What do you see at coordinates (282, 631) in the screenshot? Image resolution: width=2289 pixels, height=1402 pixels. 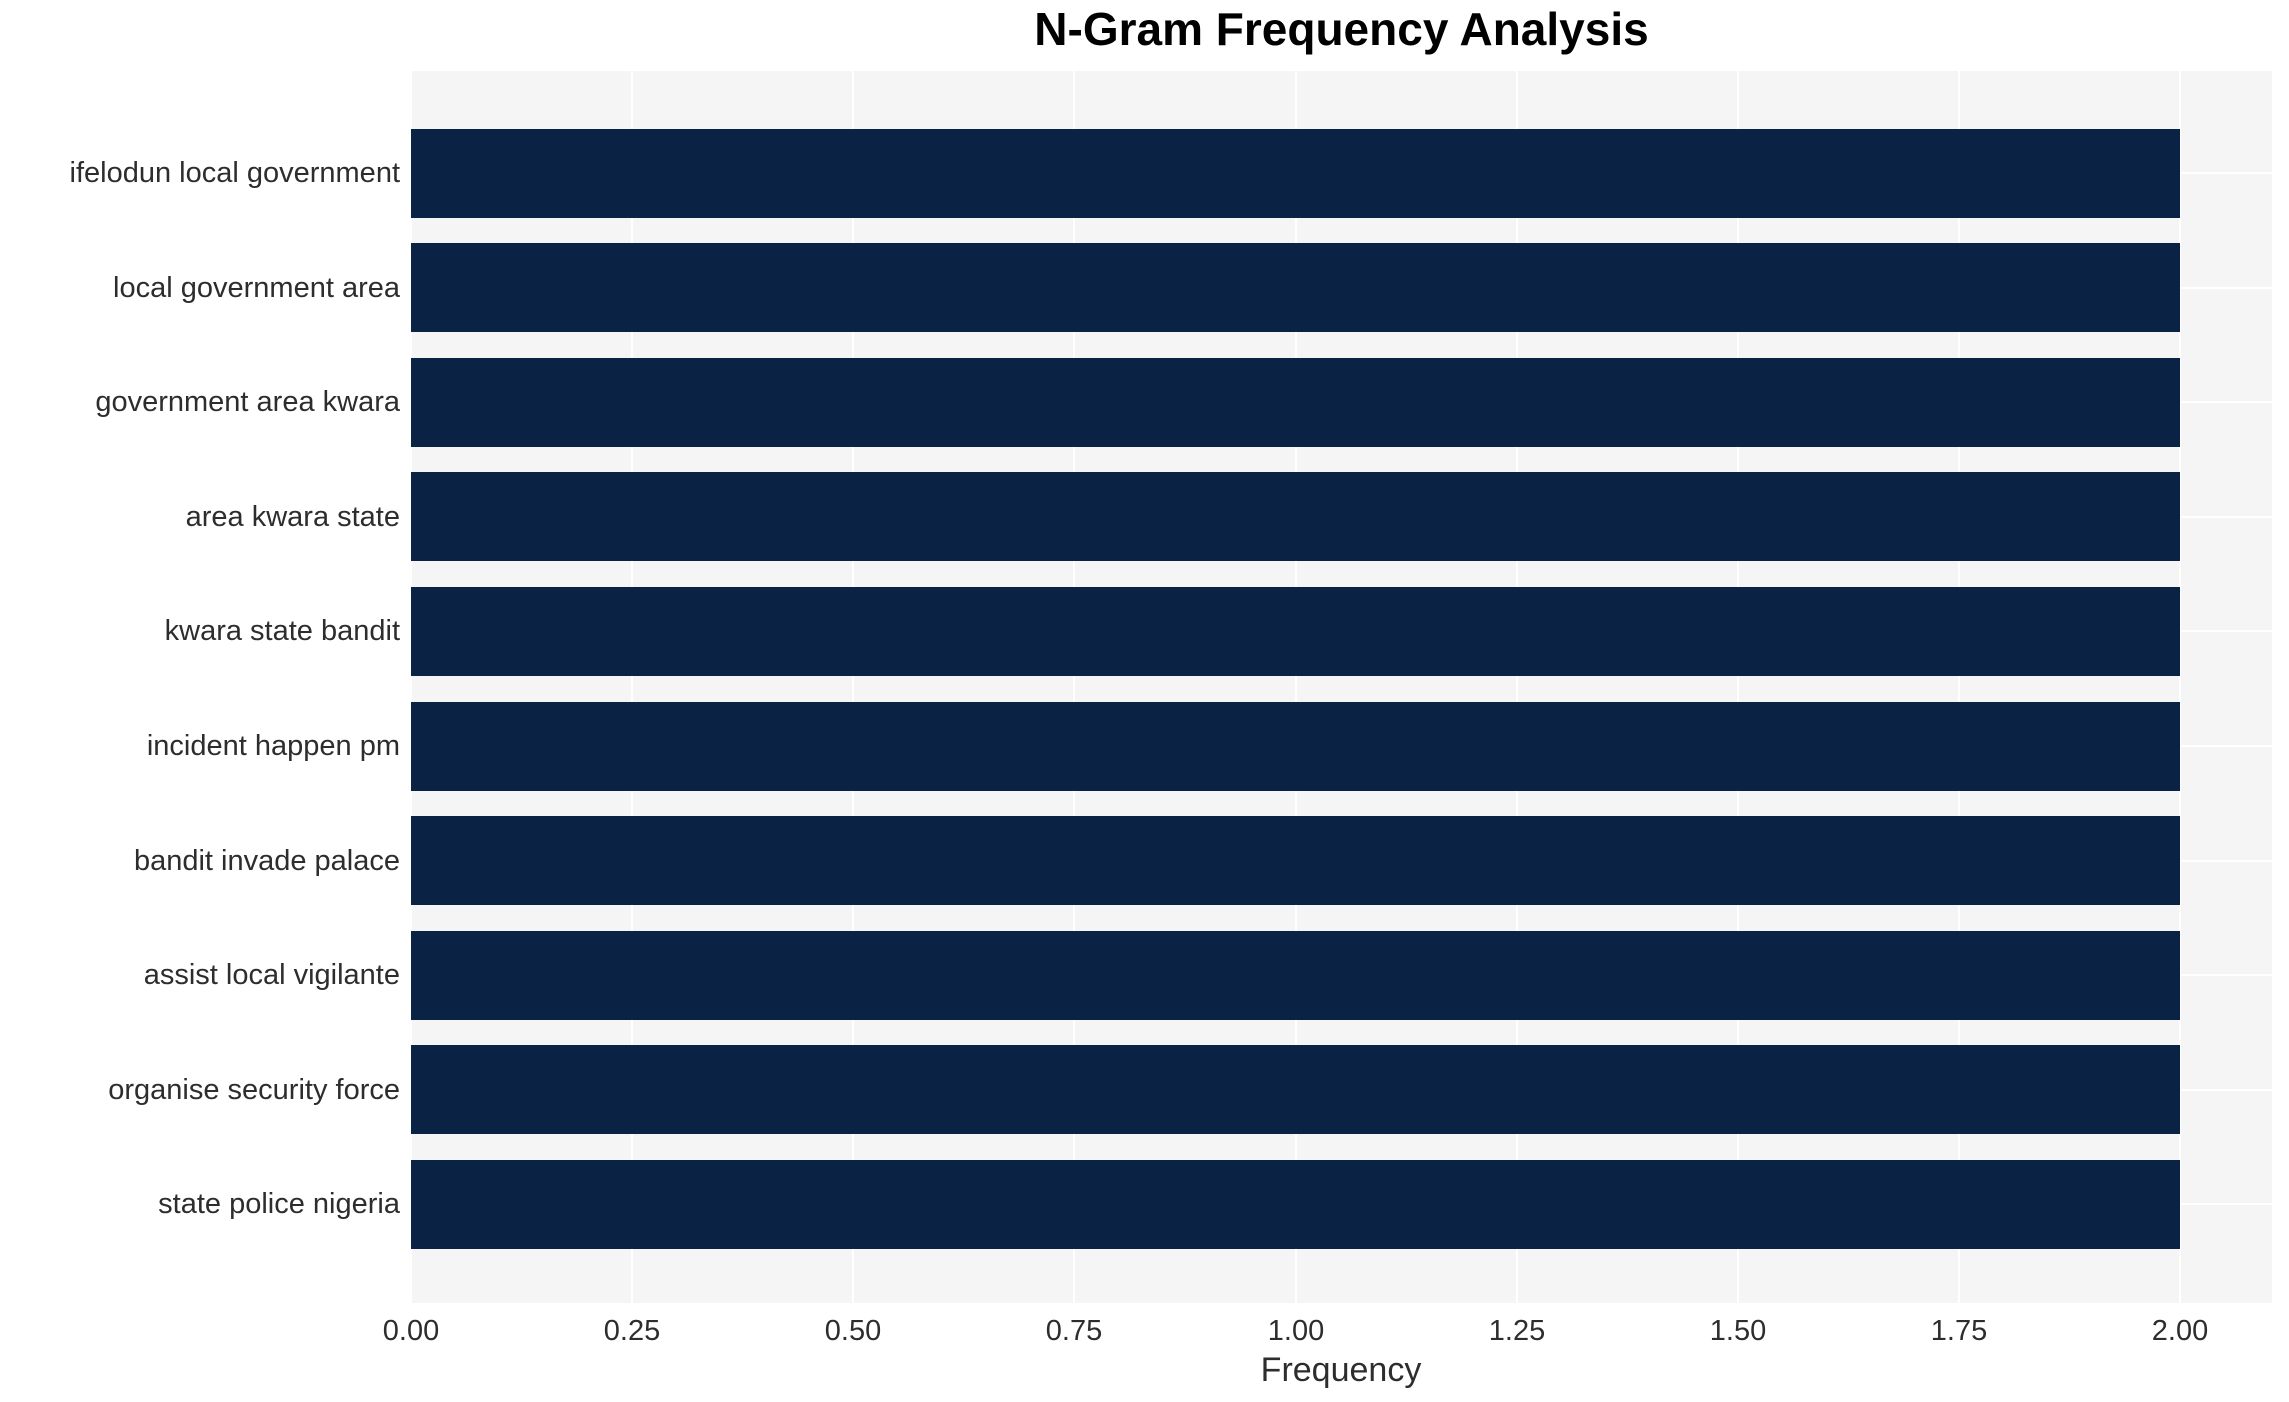 I see `y-tick-label: kwara state bandit` at bounding box center [282, 631].